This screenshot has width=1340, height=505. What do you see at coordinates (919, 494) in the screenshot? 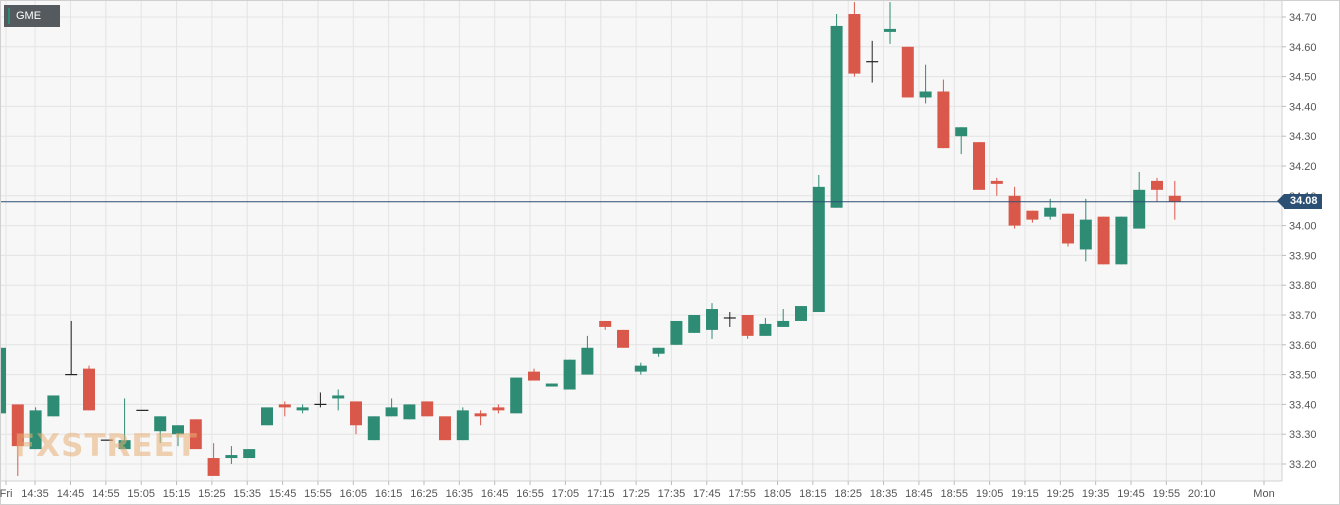
I see `x-tick-label: 18:45` at bounding box center [919, 494].